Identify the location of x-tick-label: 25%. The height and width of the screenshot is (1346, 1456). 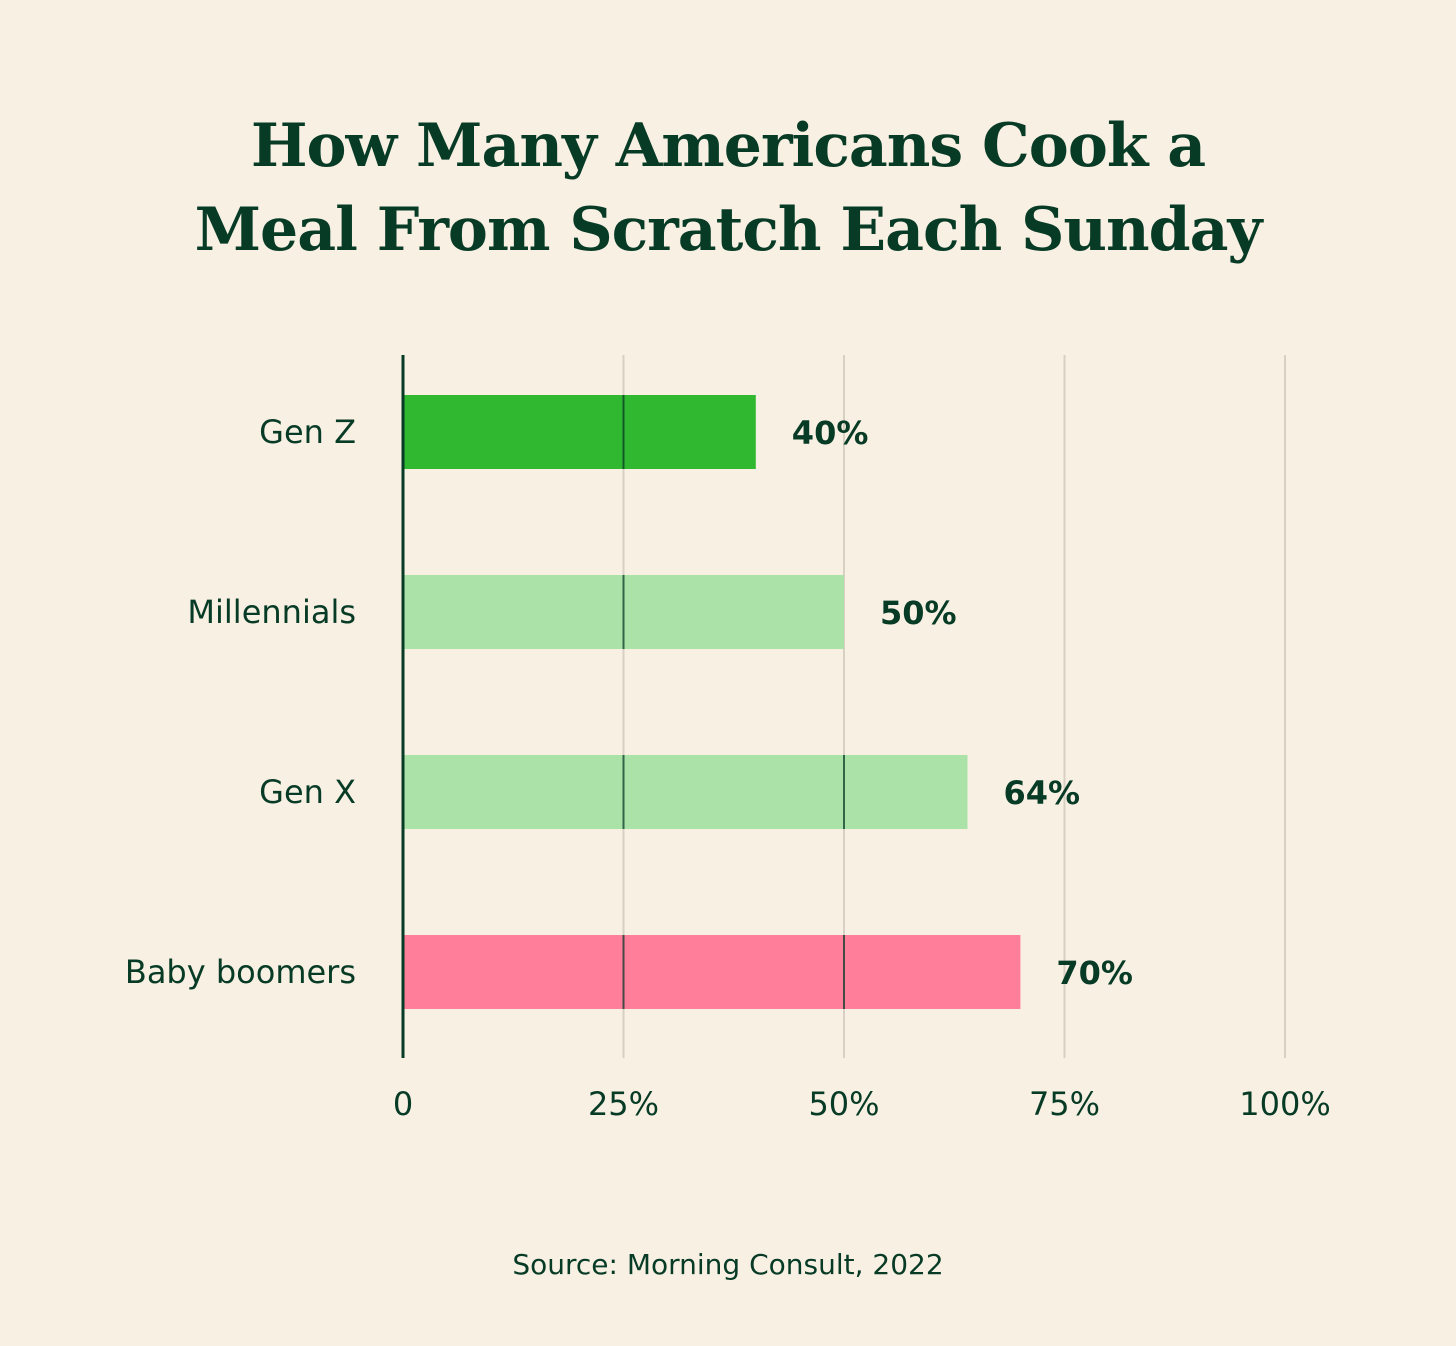
(623, 1104).